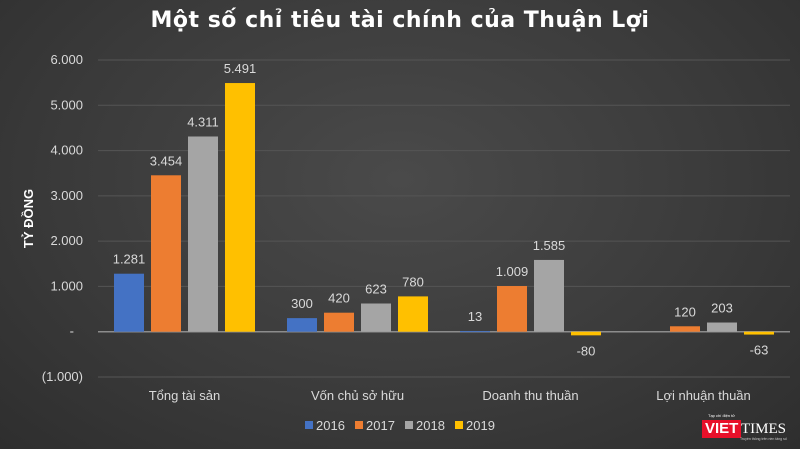 This screenshot has height=449, width=800. What do you see at coordinates (66, 240) in the screenshot?
I see `y-tick-label: 2.000` at bounding box center [66, 240].